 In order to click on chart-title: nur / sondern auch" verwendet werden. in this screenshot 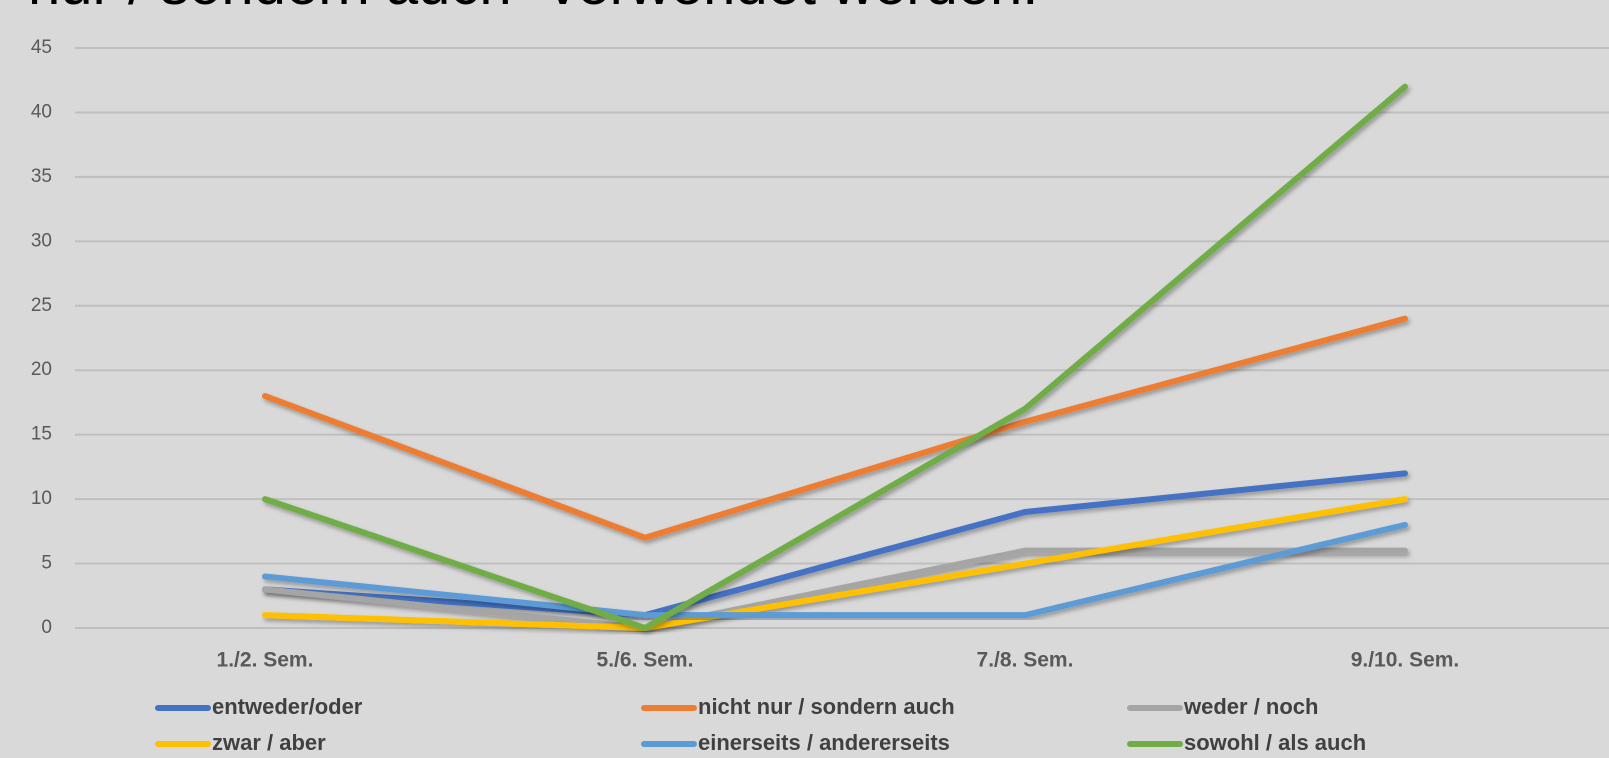, I will do `click(533, 8)`.